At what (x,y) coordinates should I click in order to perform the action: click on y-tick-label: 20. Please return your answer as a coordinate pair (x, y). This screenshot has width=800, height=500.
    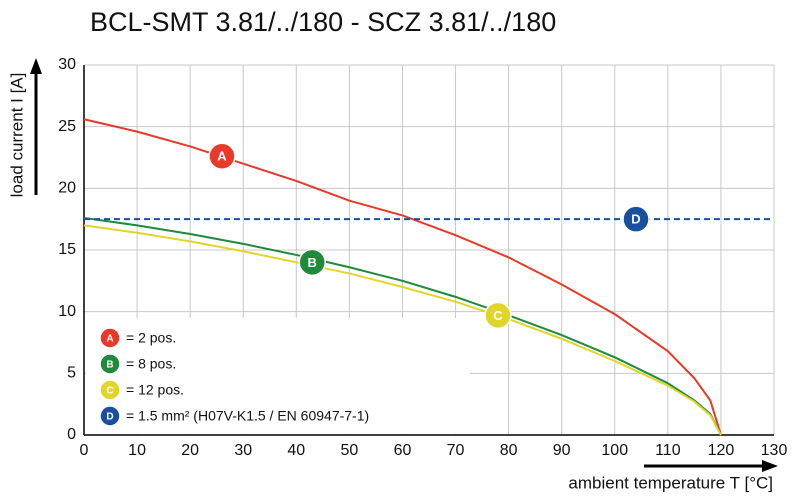
    Looking at the image, I should click on (67, 188).